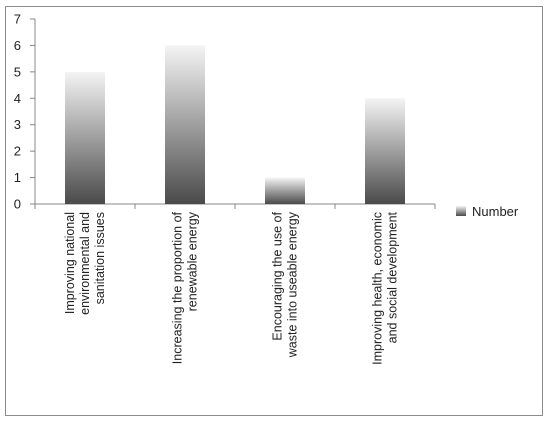 This screenshot has width=550, height=424. I want to click on y-tick-label: 1, so click(17, 177).